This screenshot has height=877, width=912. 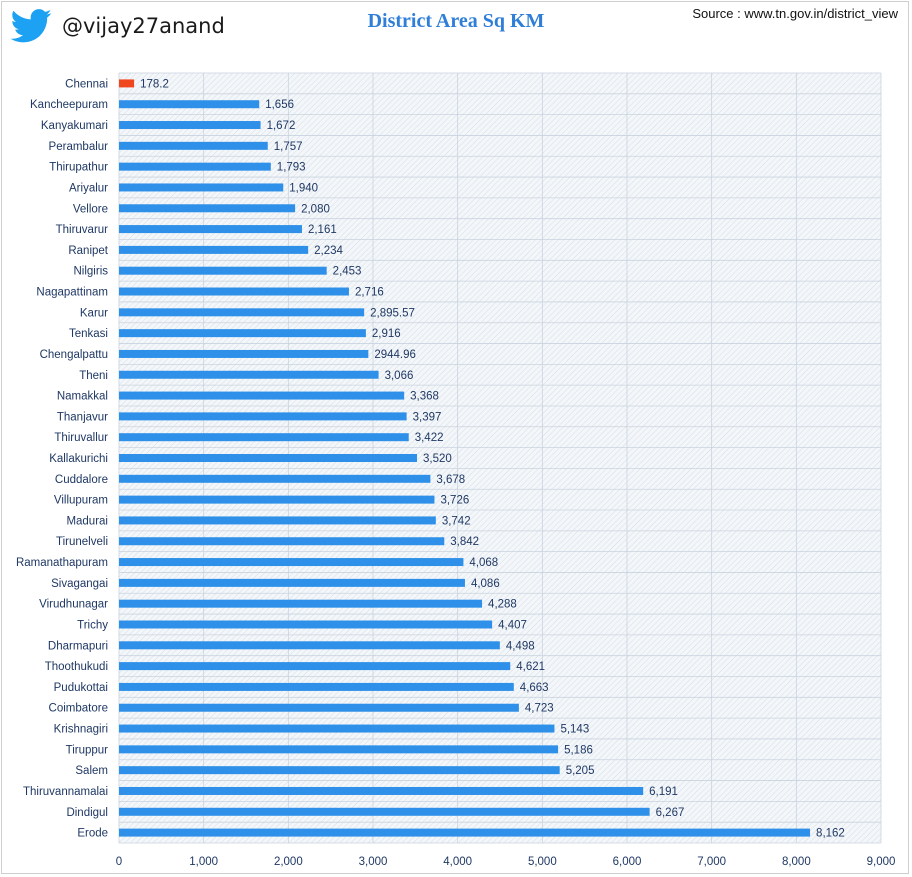 What do you see at coordinates (373, 862) in the screenshot?
I see `x-tick-label: 3,000` at bounding box center [373, 862].